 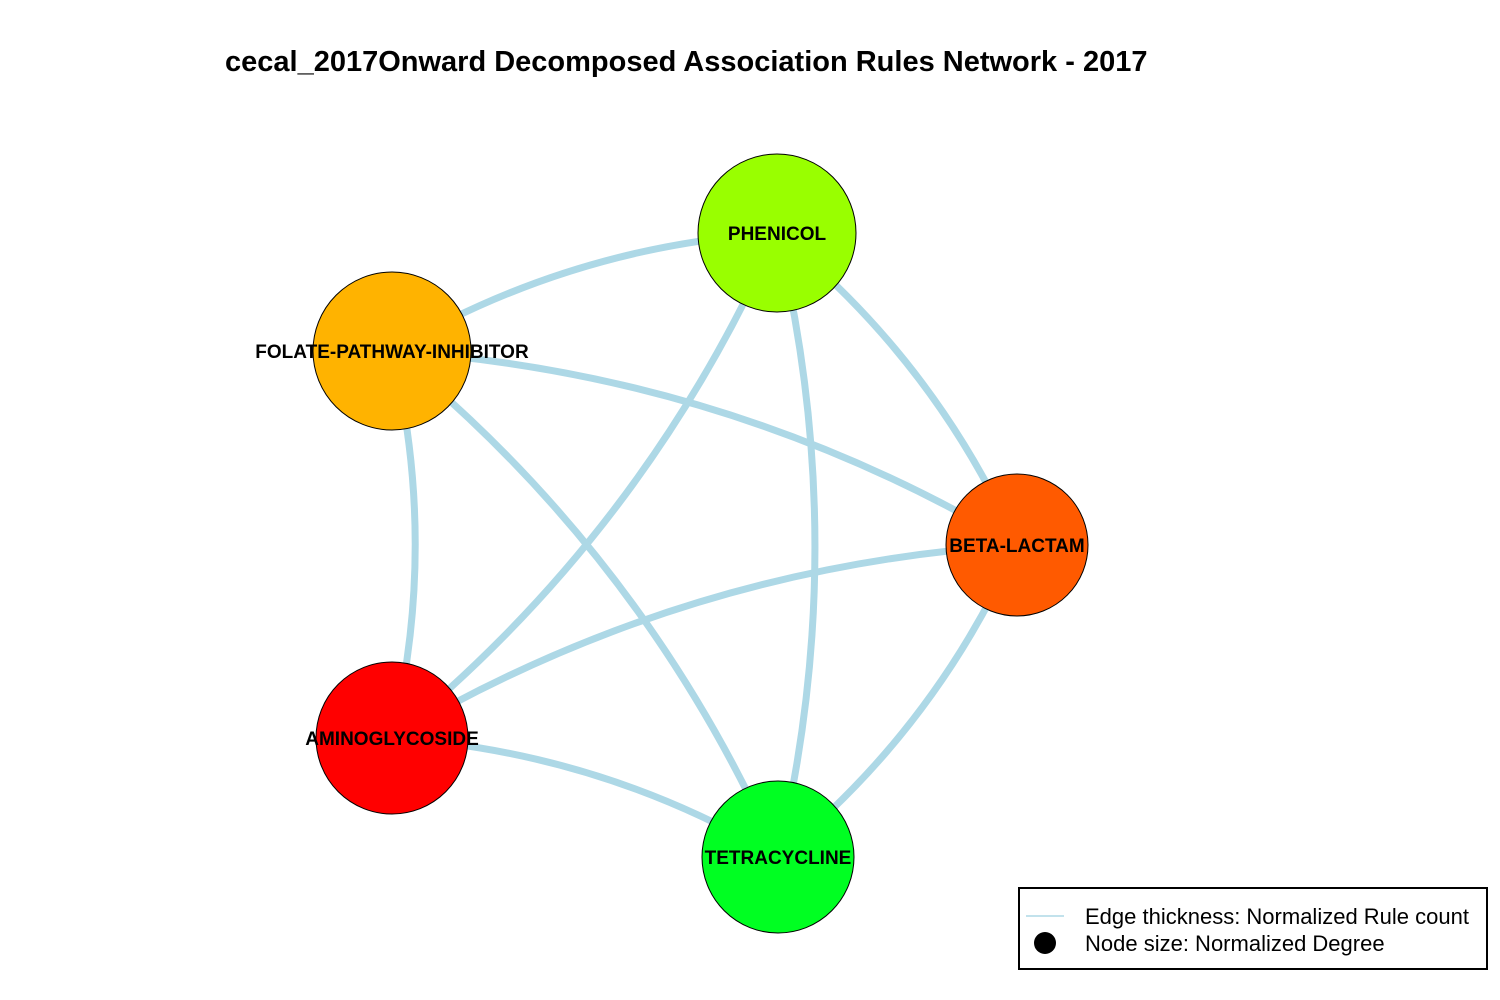 I want to click on node-beta: BETA-LACTAM, so click(x=1017, y=545).